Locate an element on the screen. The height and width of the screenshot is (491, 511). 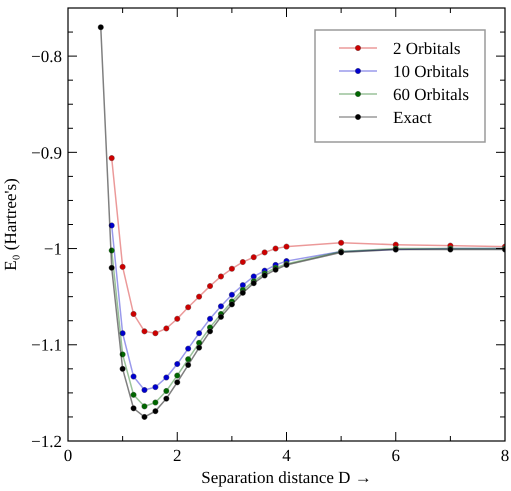
legend-label: 60 Orbitals is located at coordinates (431, 94).